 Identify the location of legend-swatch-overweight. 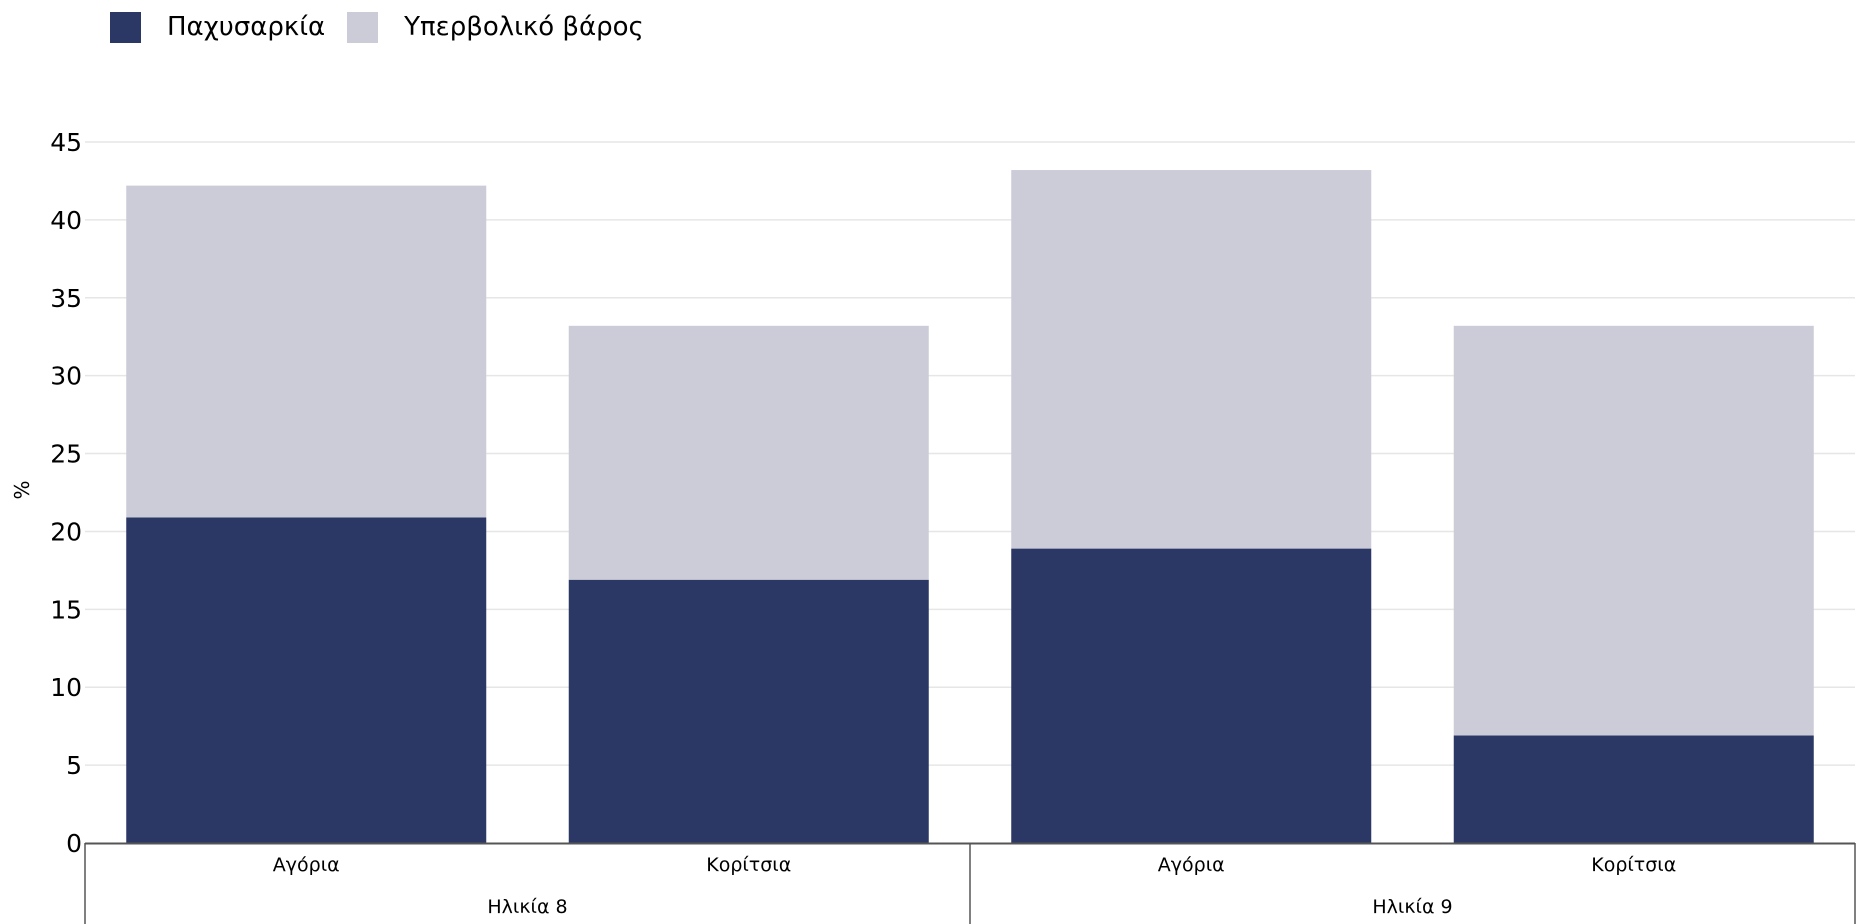
(363, 27).